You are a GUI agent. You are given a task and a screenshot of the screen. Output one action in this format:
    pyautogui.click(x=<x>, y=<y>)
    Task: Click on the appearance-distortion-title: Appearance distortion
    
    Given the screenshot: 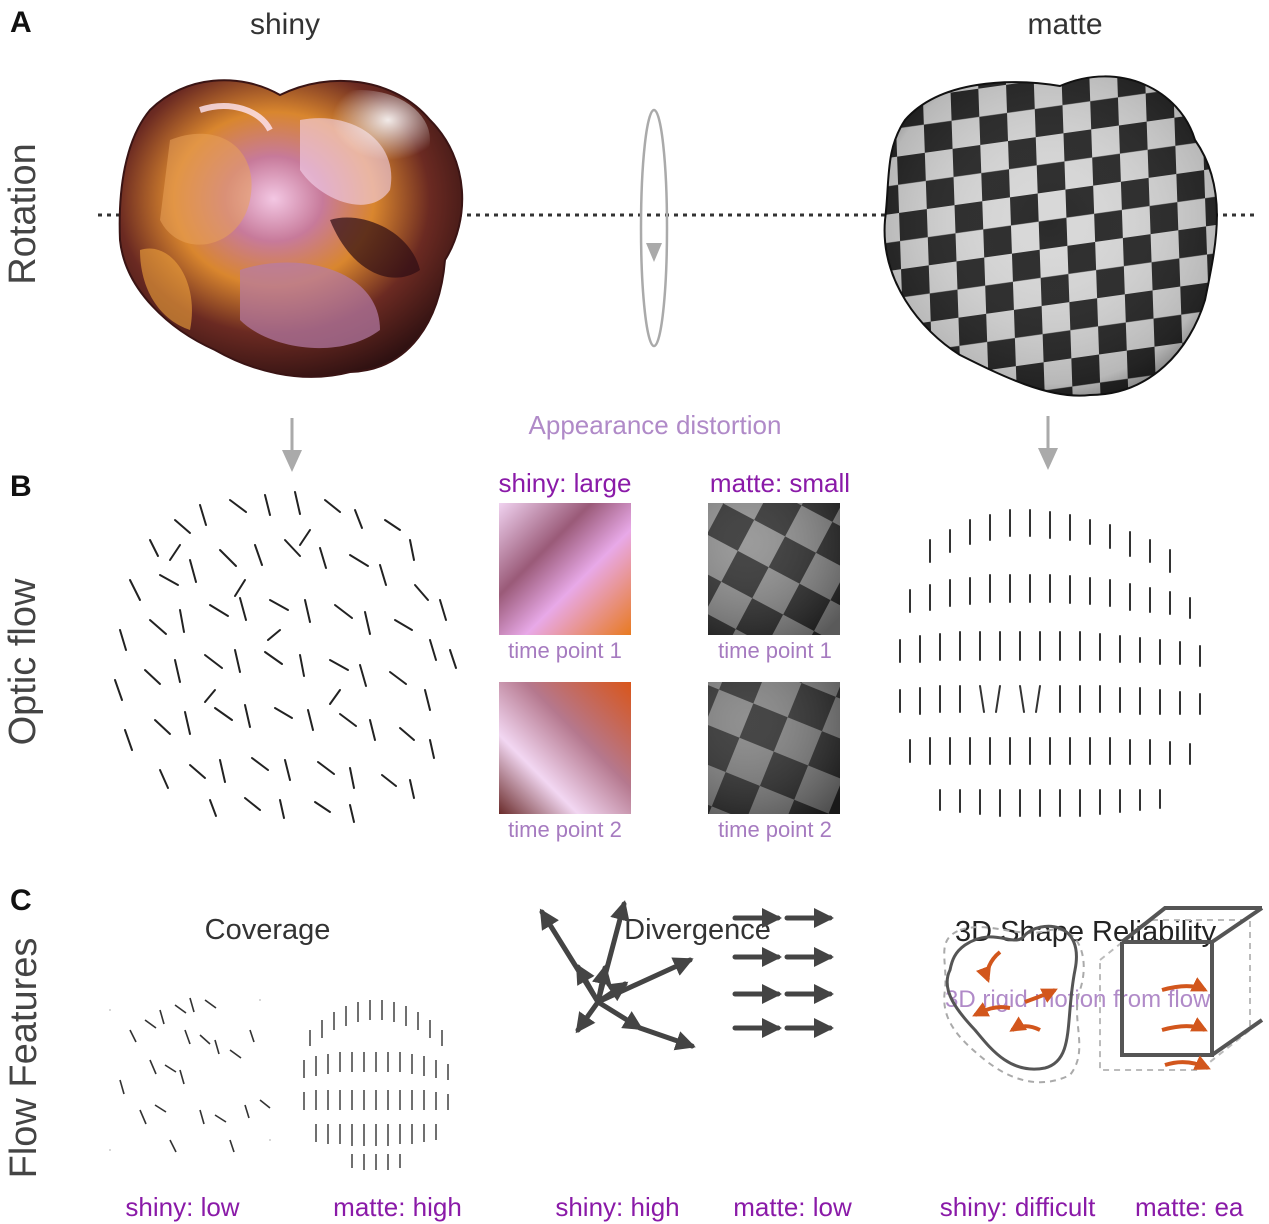 What is the action you would take?
    pyautogui.click(x=655, y=425)
    